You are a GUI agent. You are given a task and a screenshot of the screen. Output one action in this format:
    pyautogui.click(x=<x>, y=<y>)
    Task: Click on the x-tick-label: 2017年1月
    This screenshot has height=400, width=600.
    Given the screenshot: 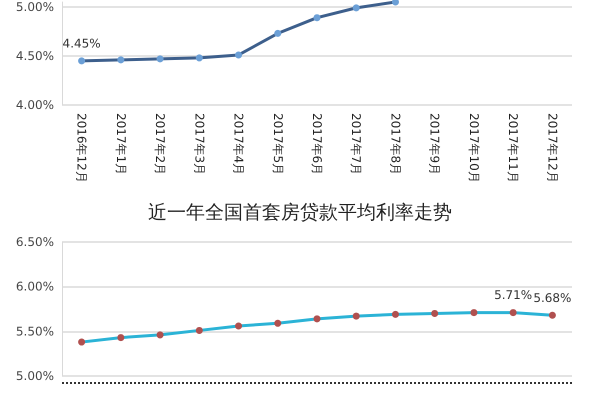 What is the action you would take?
    pyautogui.click(x=121, y=144)
    